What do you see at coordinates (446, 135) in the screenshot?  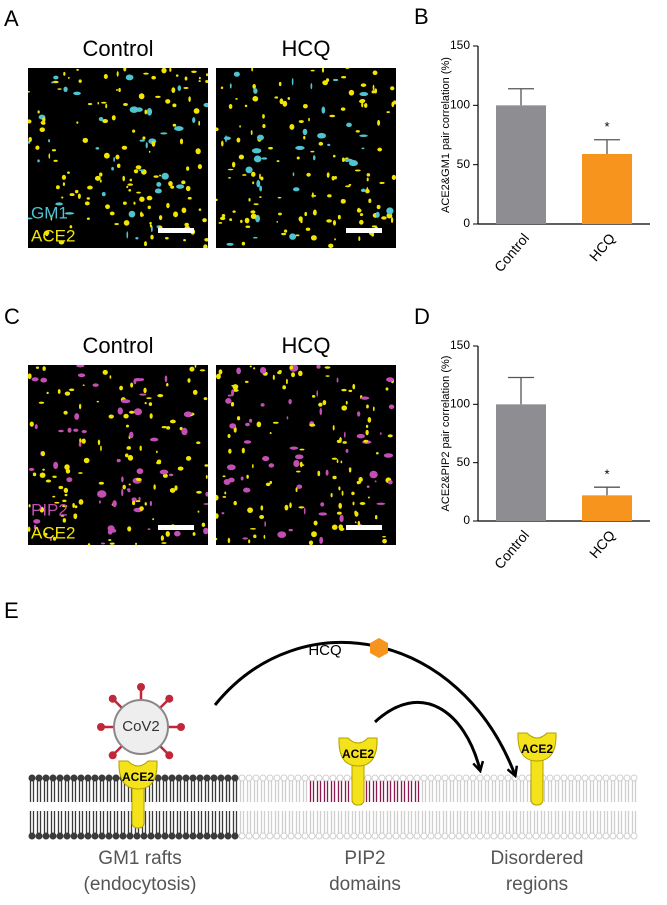 I see `y-axis-label: ACE2&GM1 pair correlation (%)` at bounding box center [446, 135].